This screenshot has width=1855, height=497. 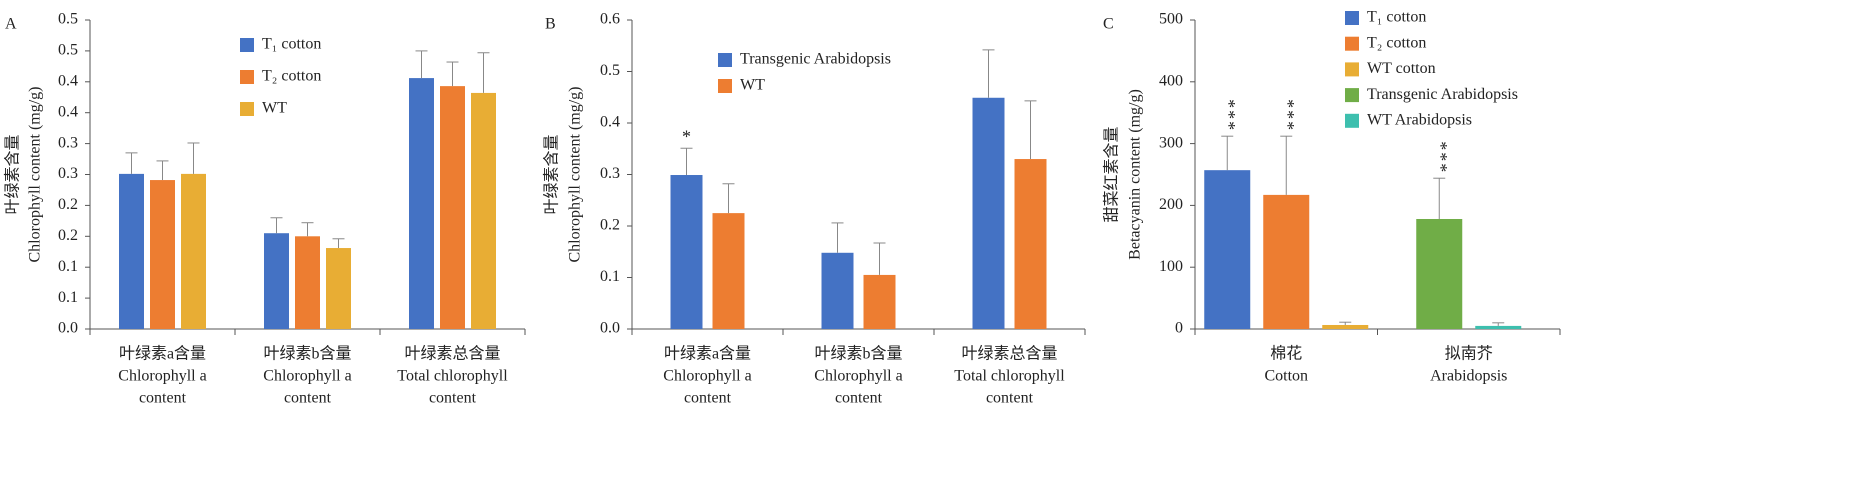 What do you see at coordinates (1401, 68) in the screenshot?
I see `legend-label: WT cotton` at bounding box center [1401, 68].